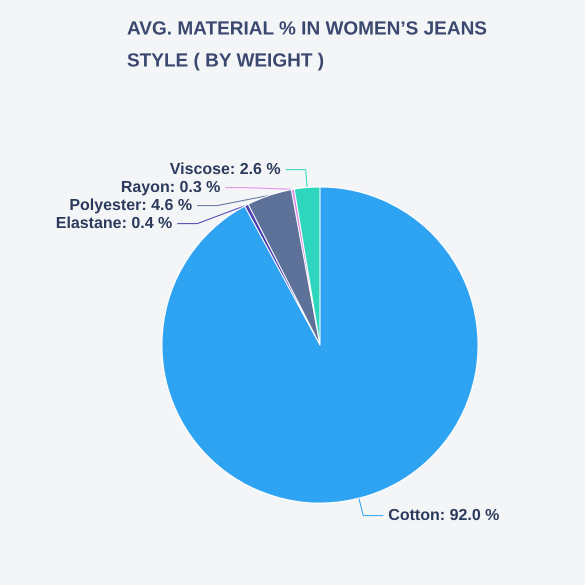 The height and width of the screenshot is (585, 585). What do you see at coordinates (114, 223) in the screenshot?
I see `slice-label: Elastane: 0.4 %` at bounding box center [114, 223].